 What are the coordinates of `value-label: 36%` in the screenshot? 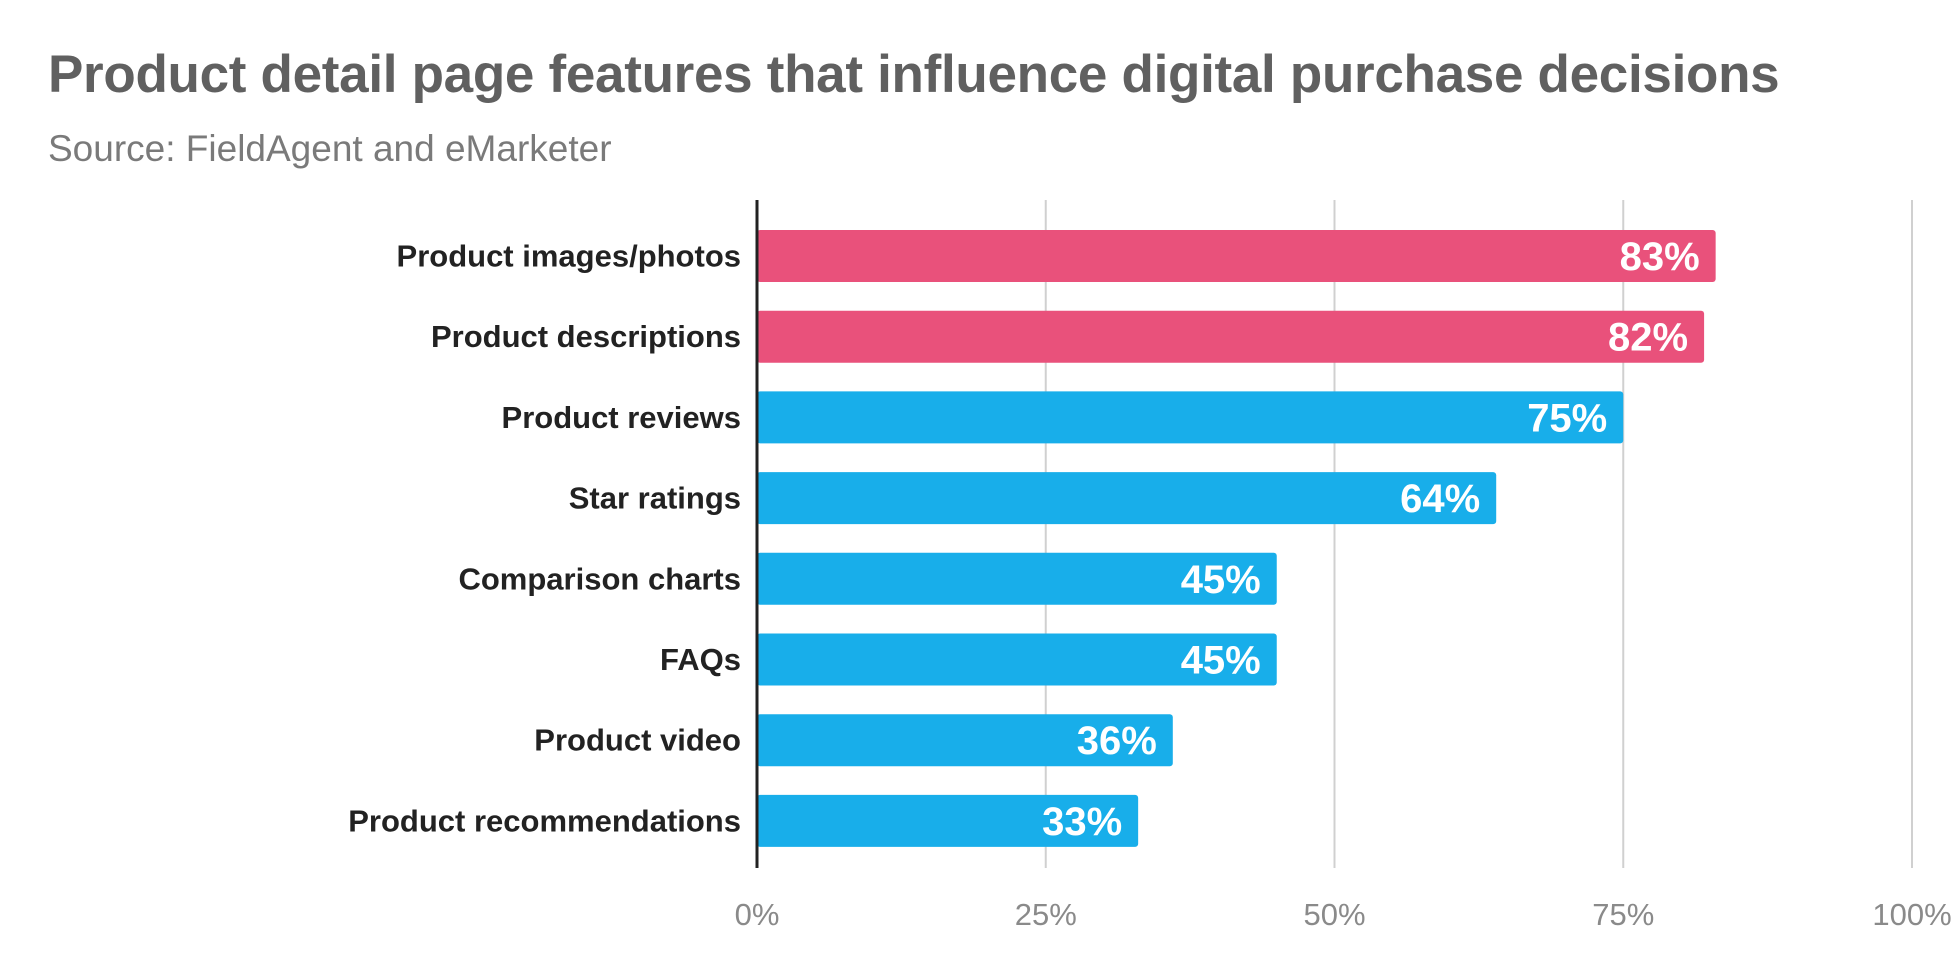 It's located at (1117, 741).